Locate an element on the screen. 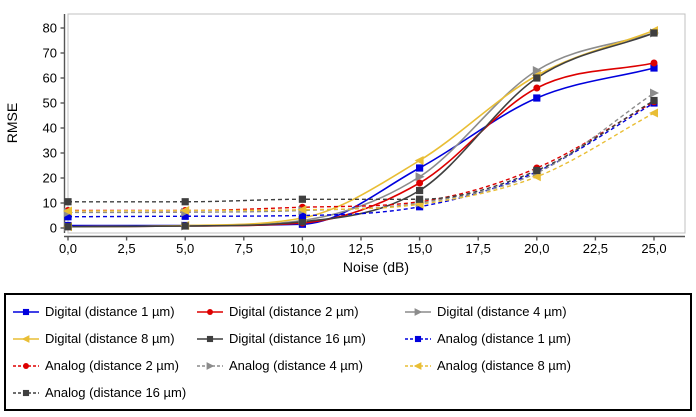  x-tick-label: 15,0 is located at coordinates (419, 248).